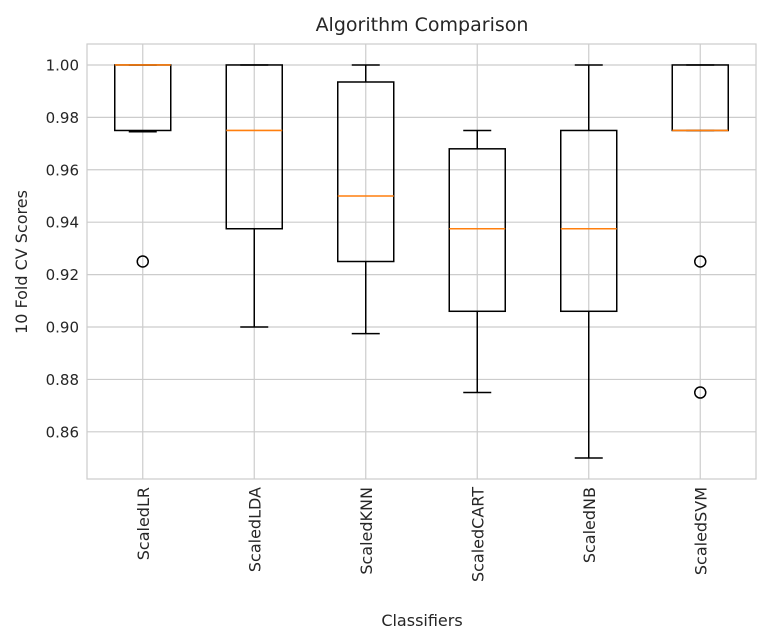 The width and height of the screenshot is (771, 643). I want to click on y-tick-label: 0.92, so click(62, 275).